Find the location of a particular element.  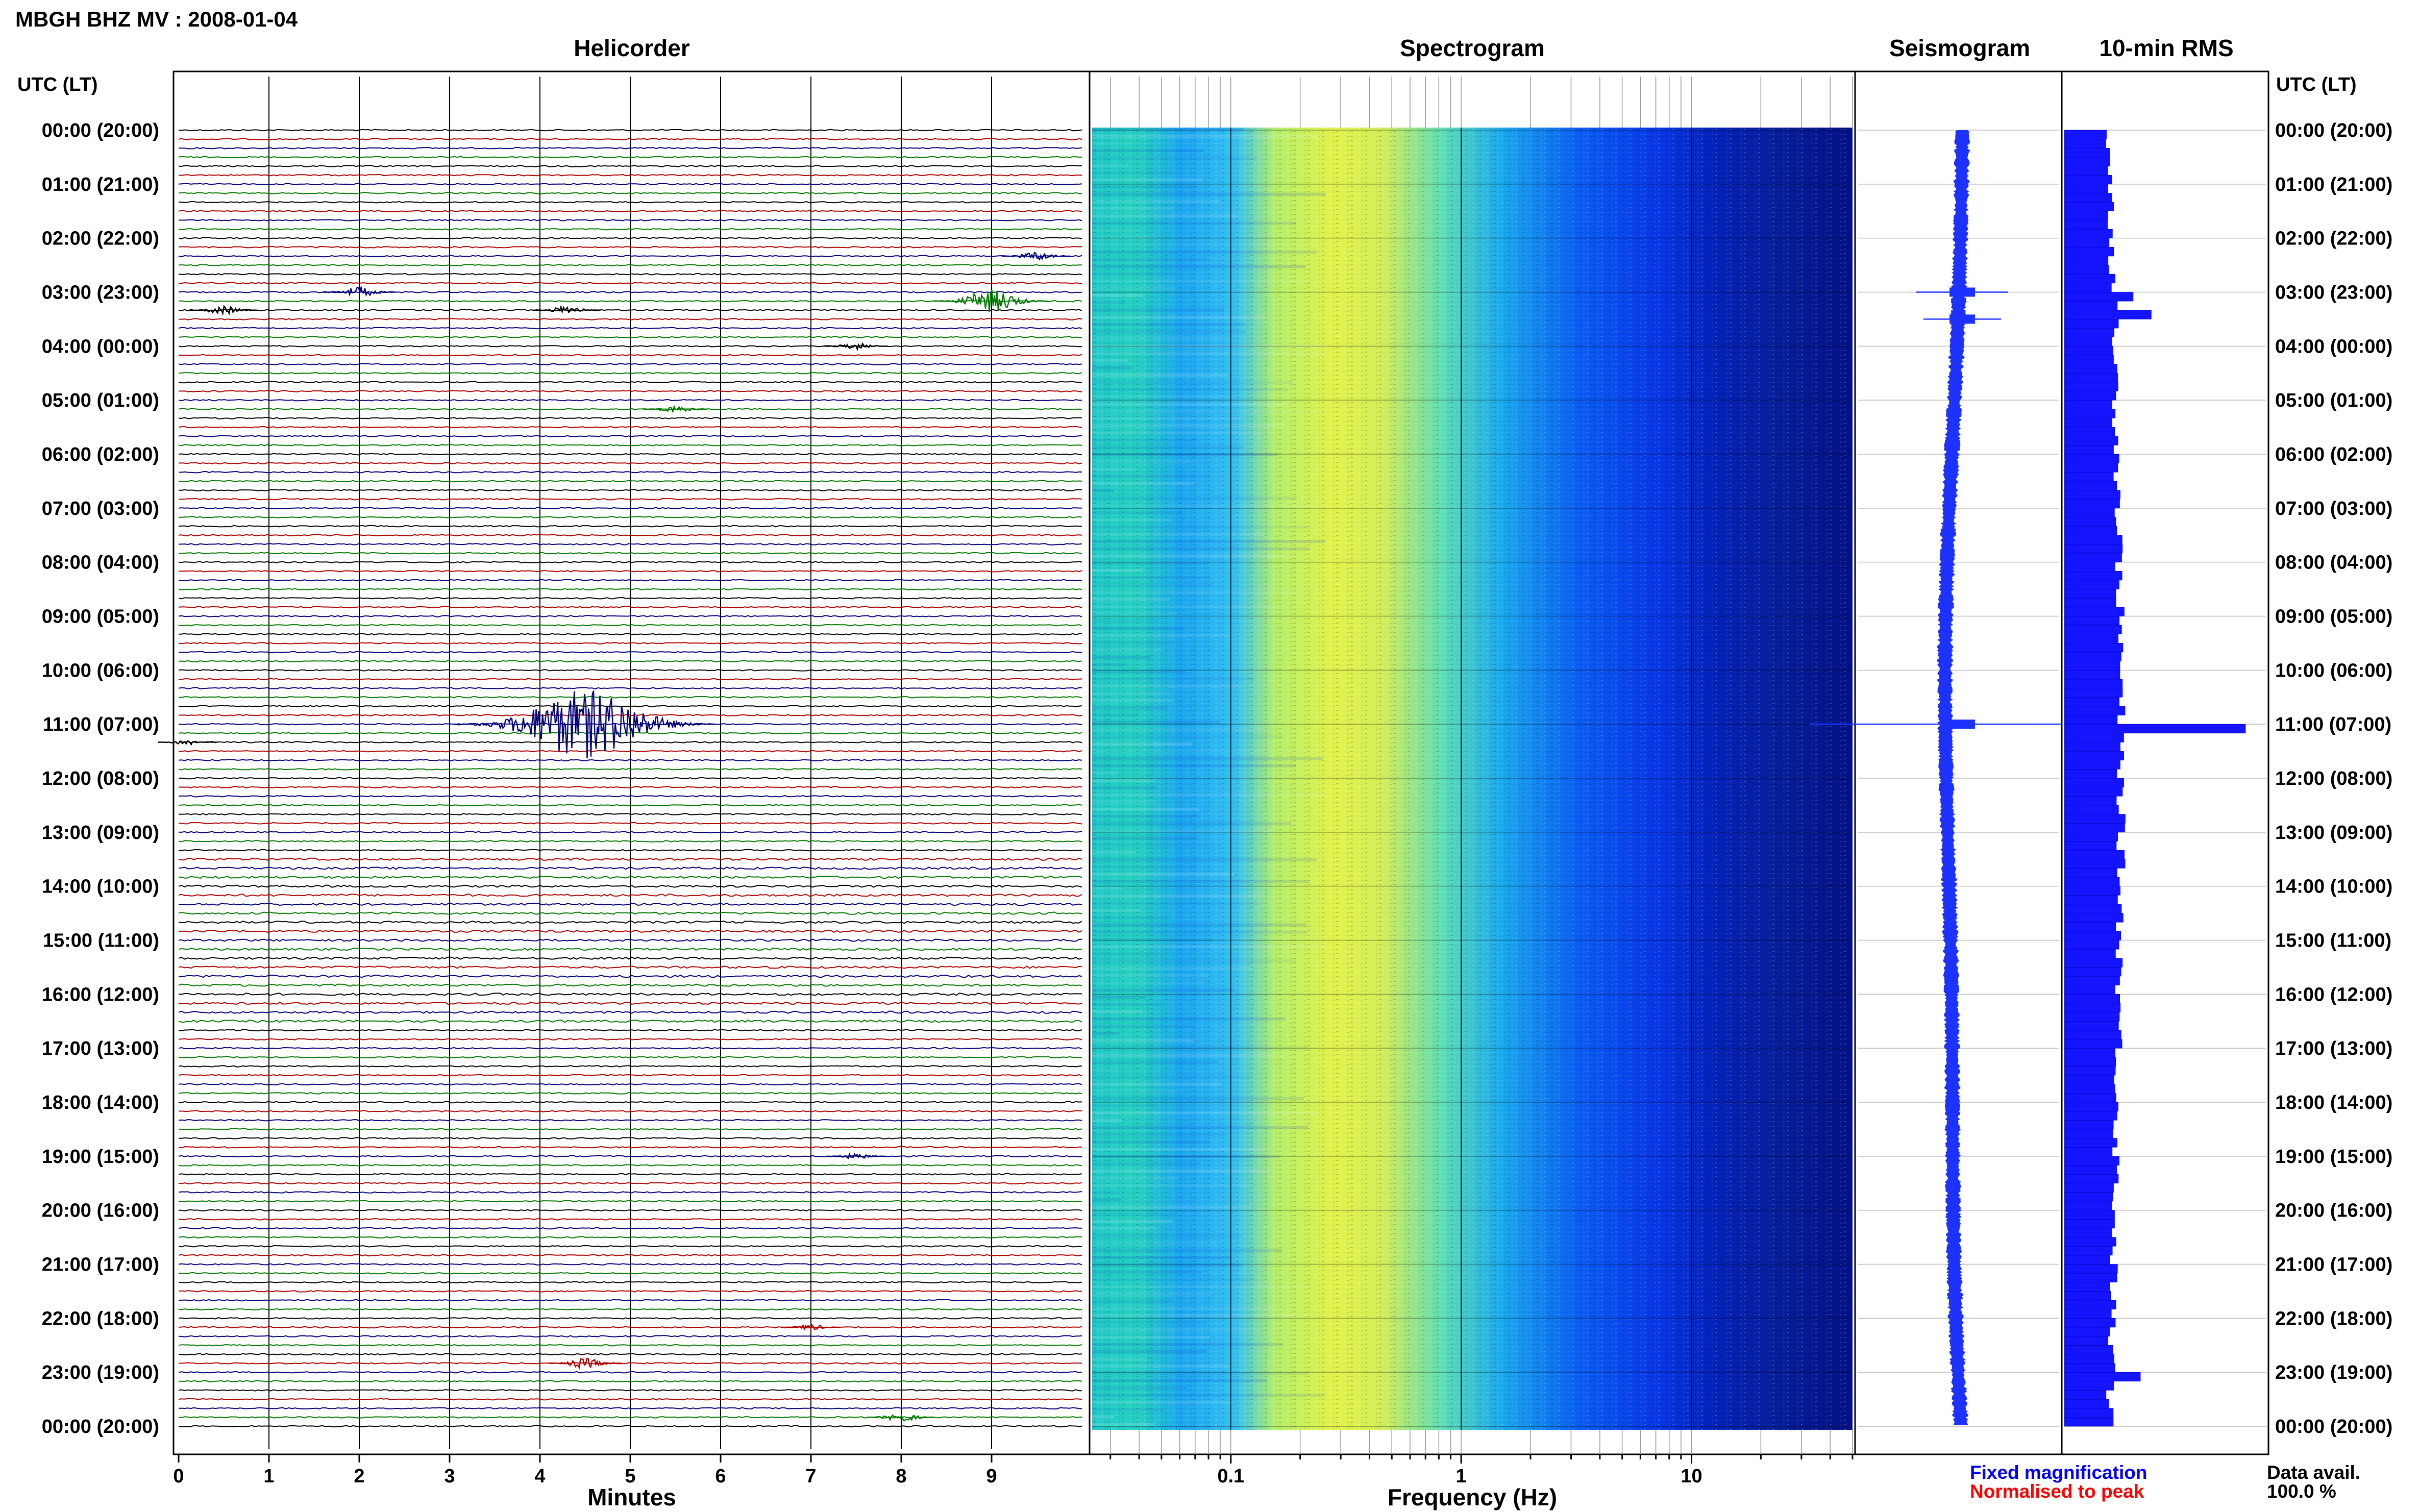

legend-normalised-to-peak: Normalised to peak is located at coordinates (2057, 1491).